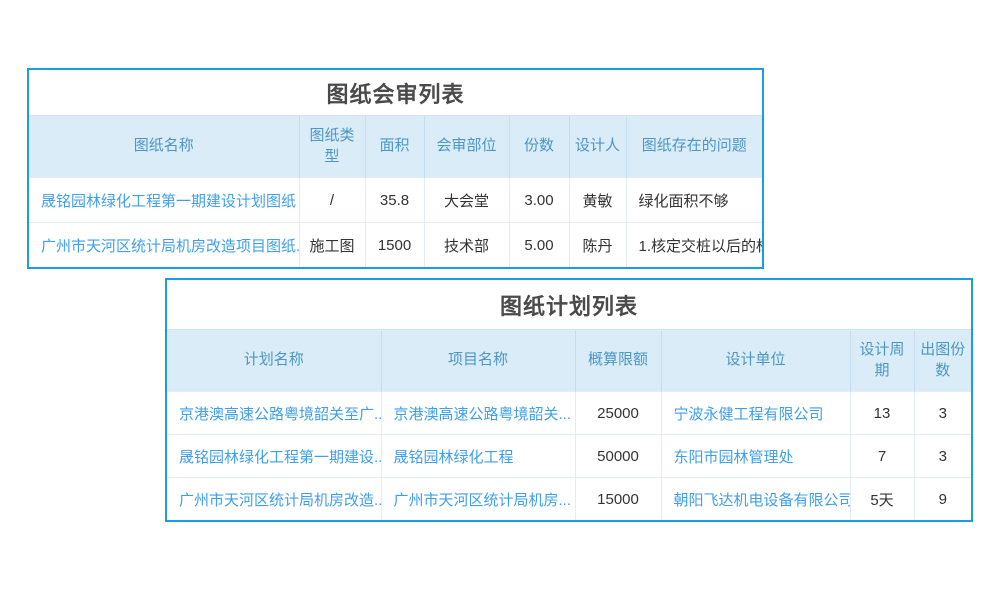 This screenshot has width=1000, height=600. I want to click on cell-budget-limit: 15000, so click(617, 499).